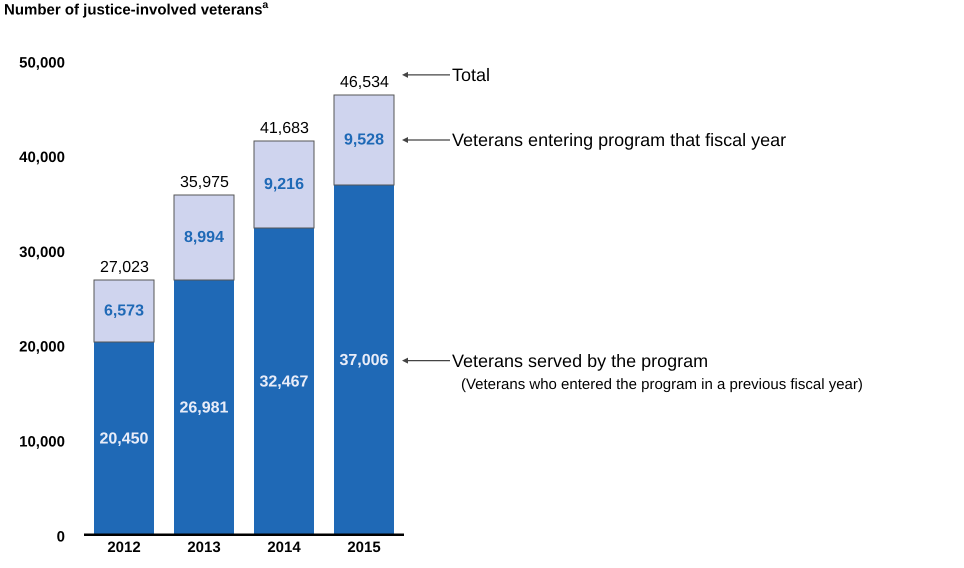 The width and height of the screenshot is (964, 568). Describe the element at coordinates (284, 382) in the screenshot. I see `data-label: 32,467` at that location.